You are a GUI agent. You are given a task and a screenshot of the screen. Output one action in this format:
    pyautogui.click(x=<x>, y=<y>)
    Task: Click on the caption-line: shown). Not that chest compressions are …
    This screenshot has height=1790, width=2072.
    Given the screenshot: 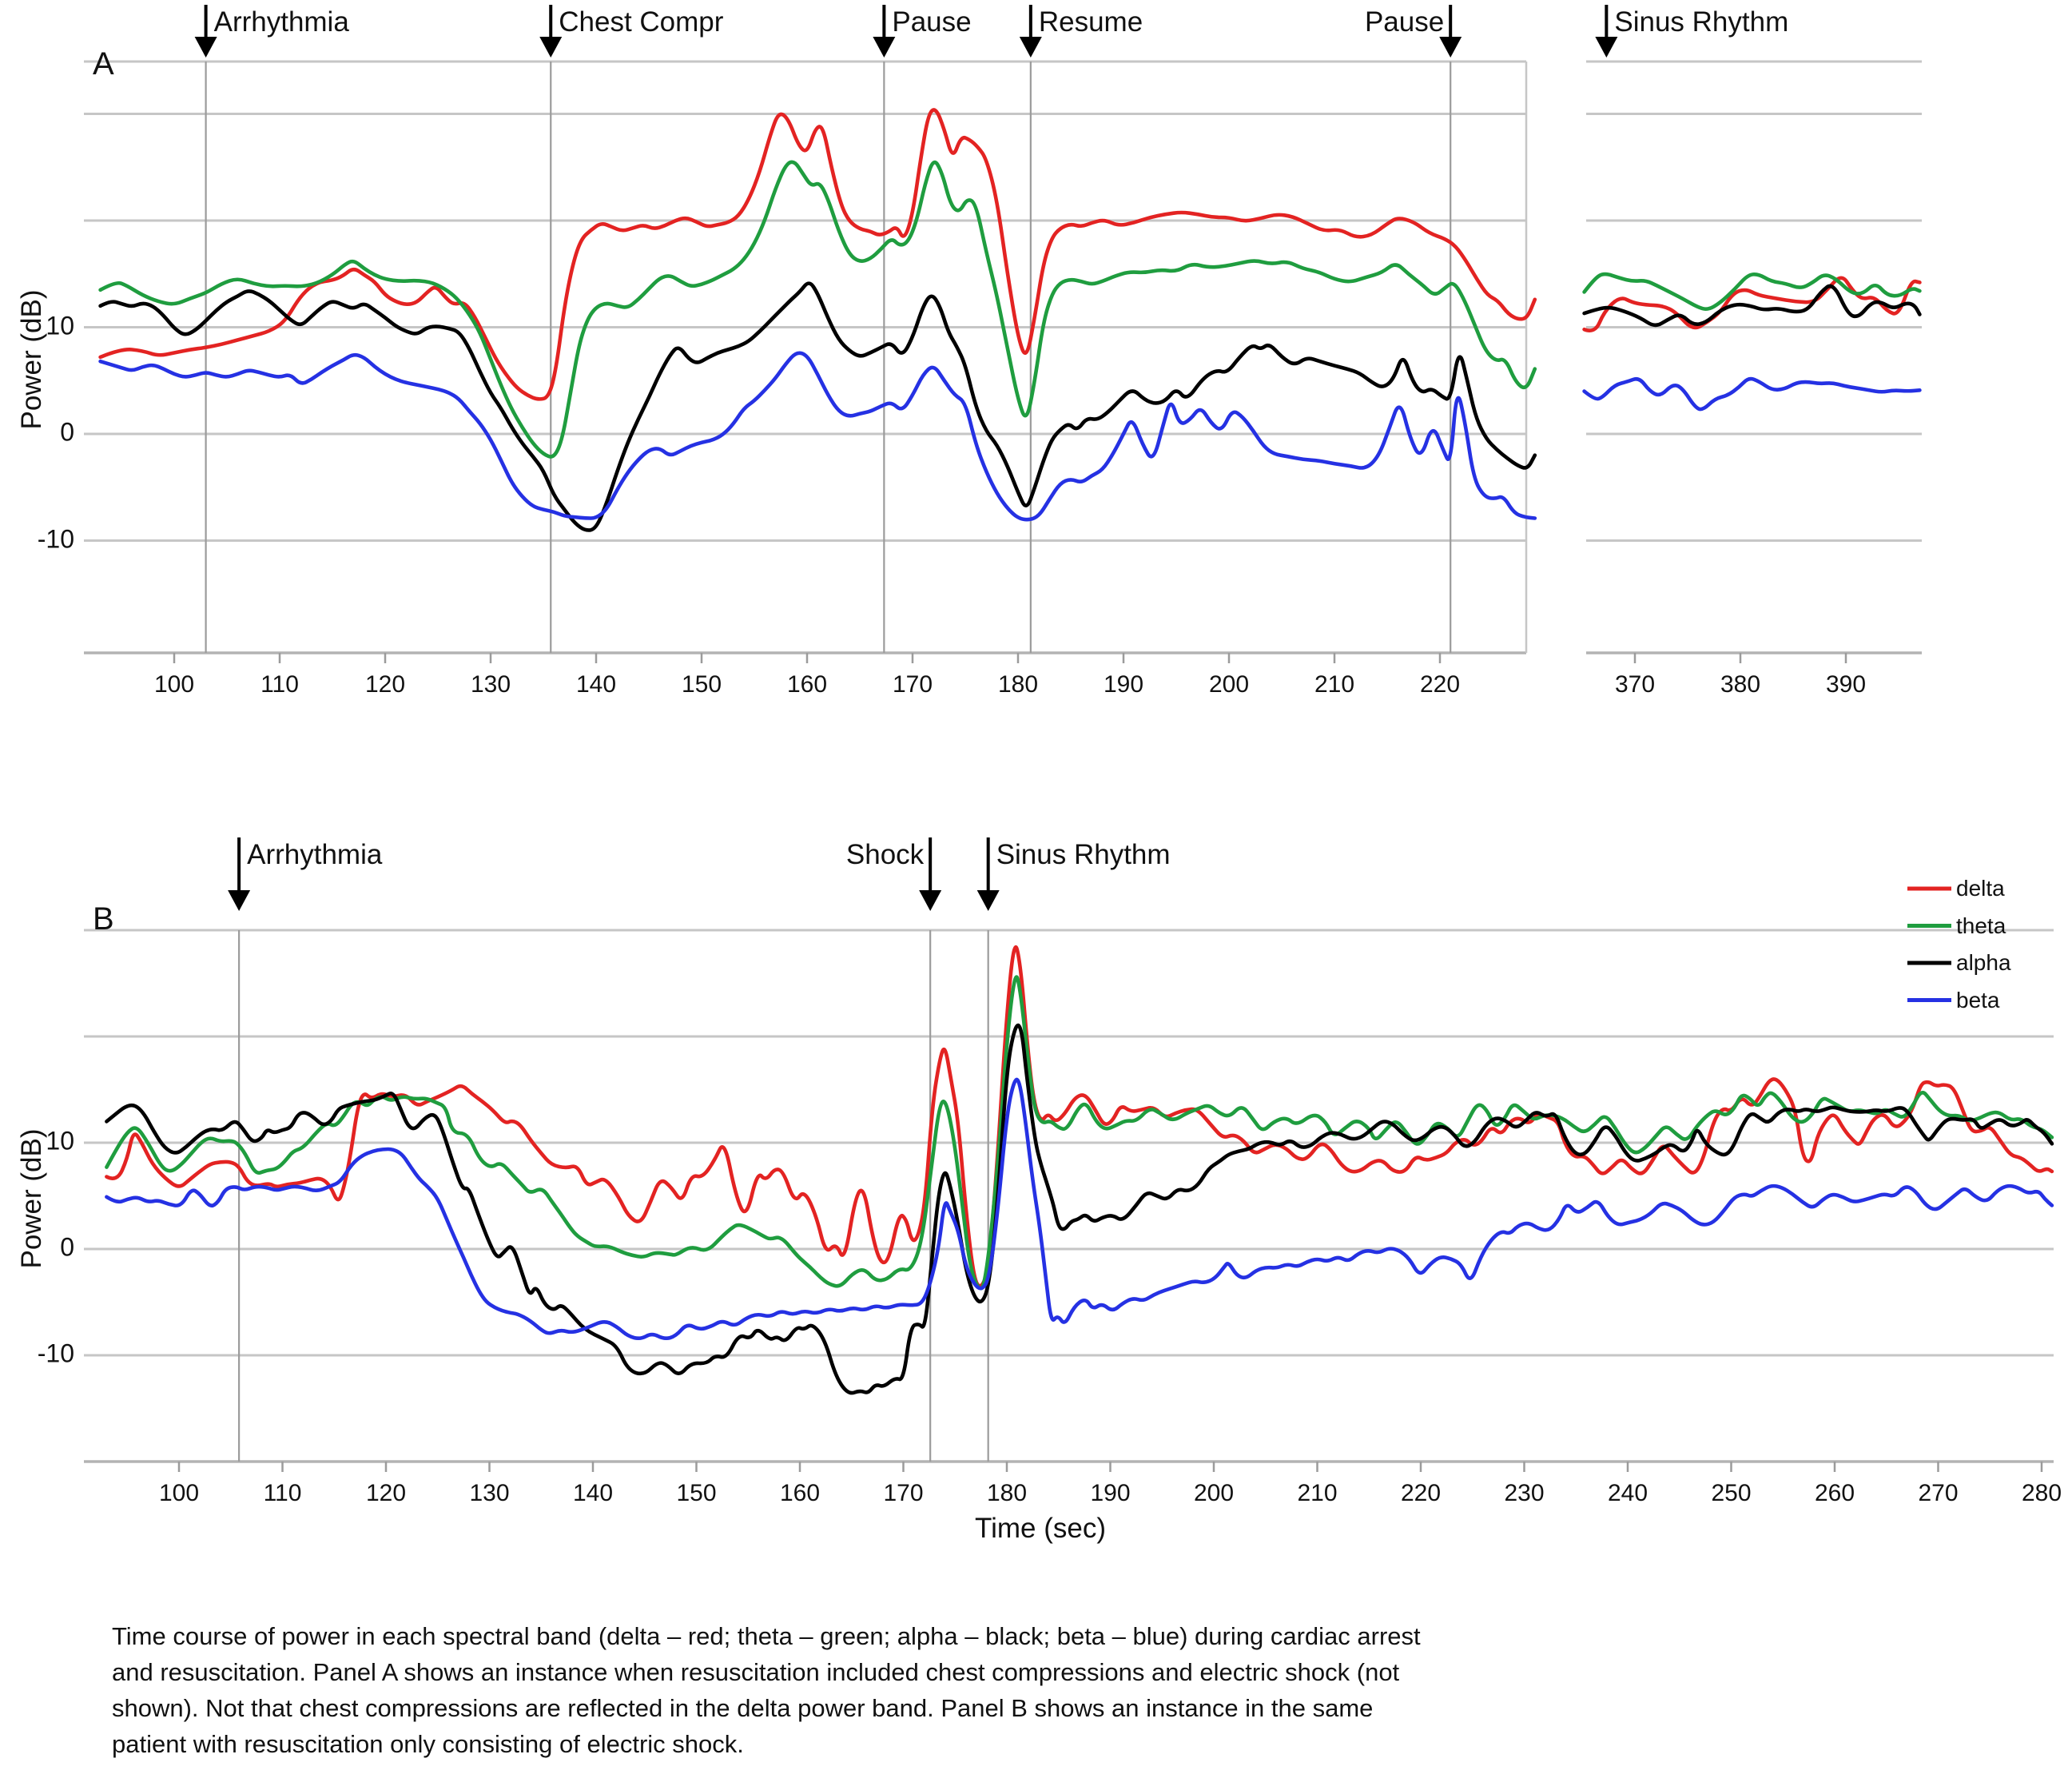 What is the action you would take?
    pyautogui.click(x=743, y=1708)
    